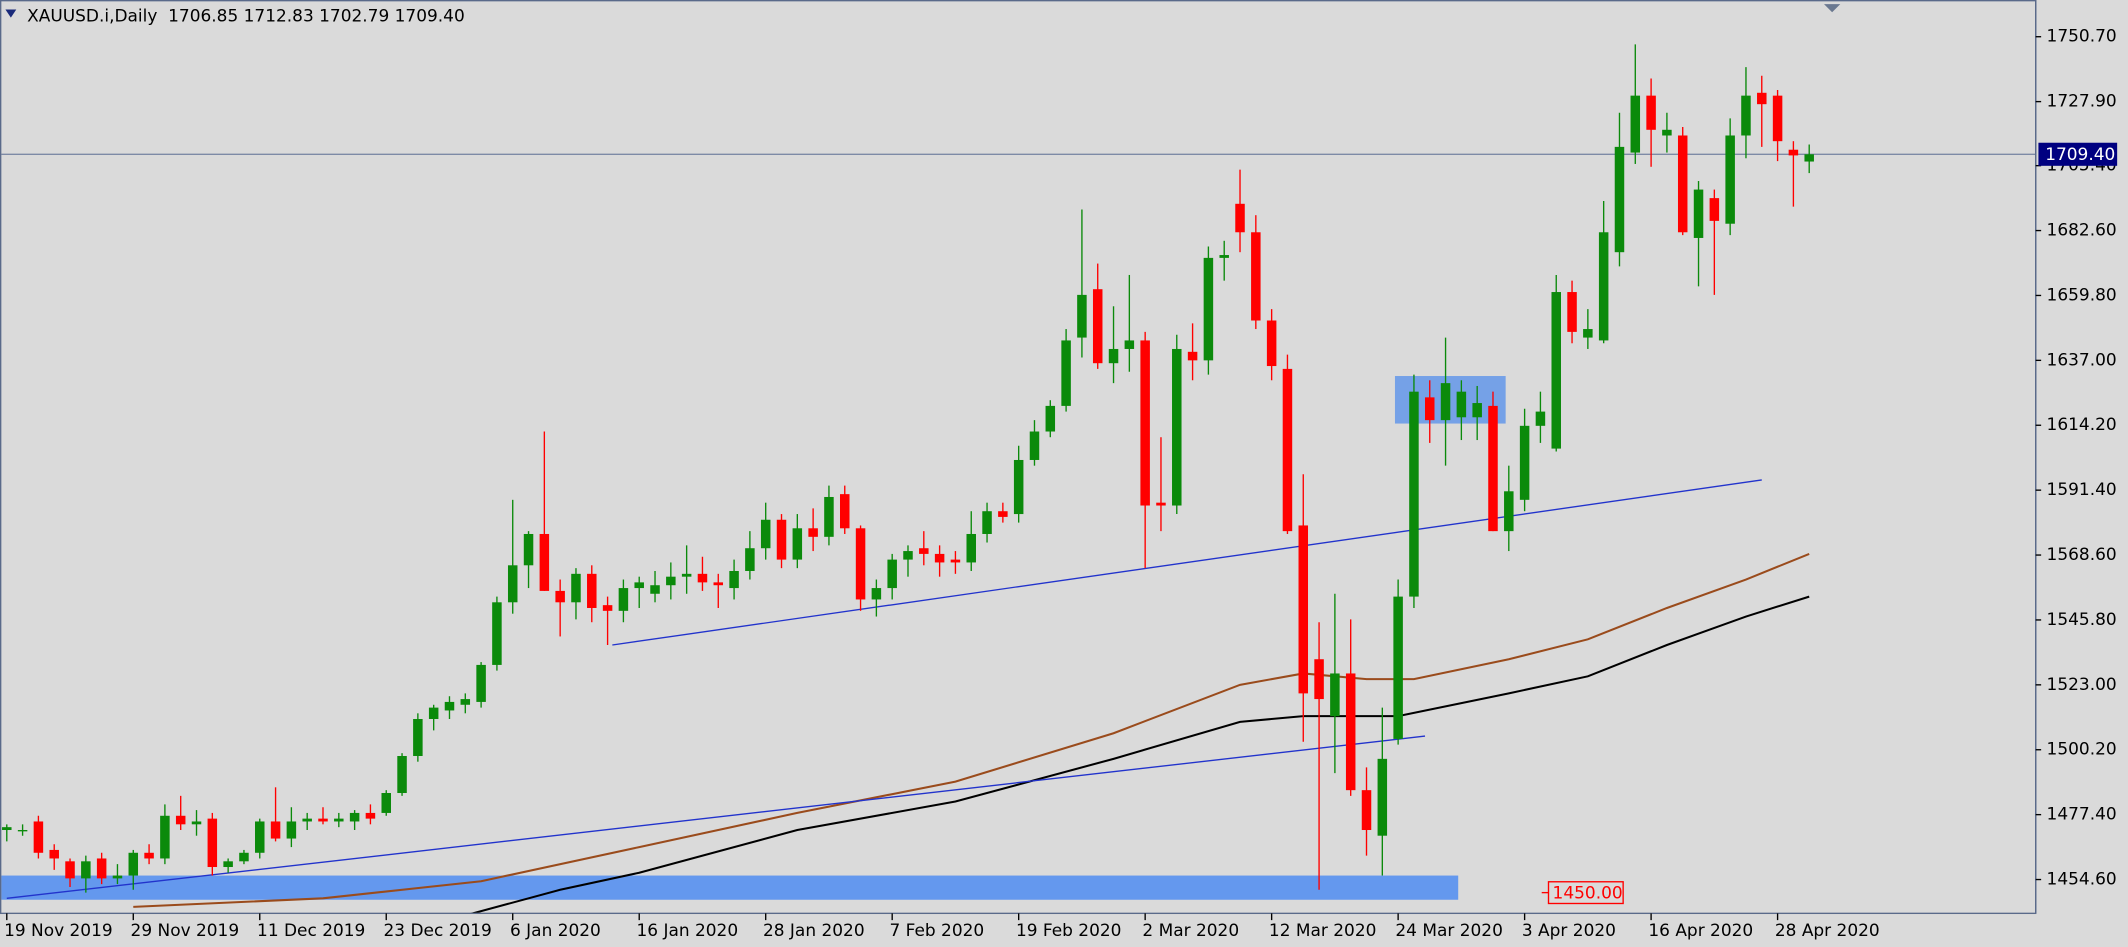  What do you see at coordinates (1827, 930) in the screenshot?
I see `x-tick-label: 28 Apr 2020` at bounding box center [1827, 930].